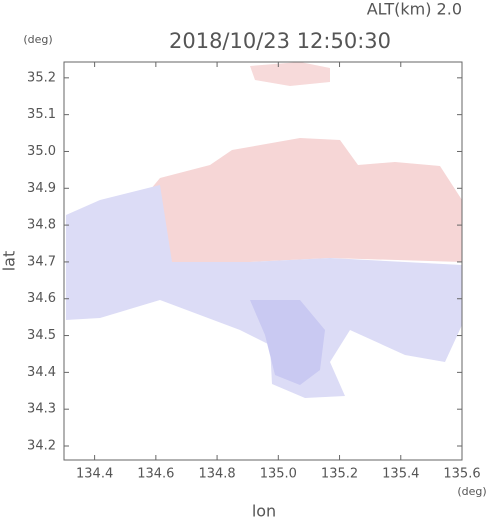 Image resolution: width=491 pixels, height=521 pixels. Describe the element at coordinates (461, 474) in the screenshot. I see `x-tick-label: 135.6` at that location.